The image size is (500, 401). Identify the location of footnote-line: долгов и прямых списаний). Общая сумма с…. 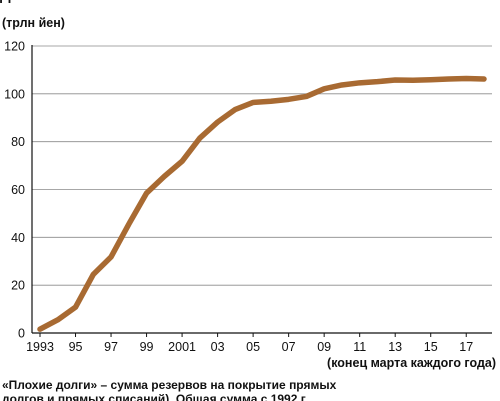
(155, 396).